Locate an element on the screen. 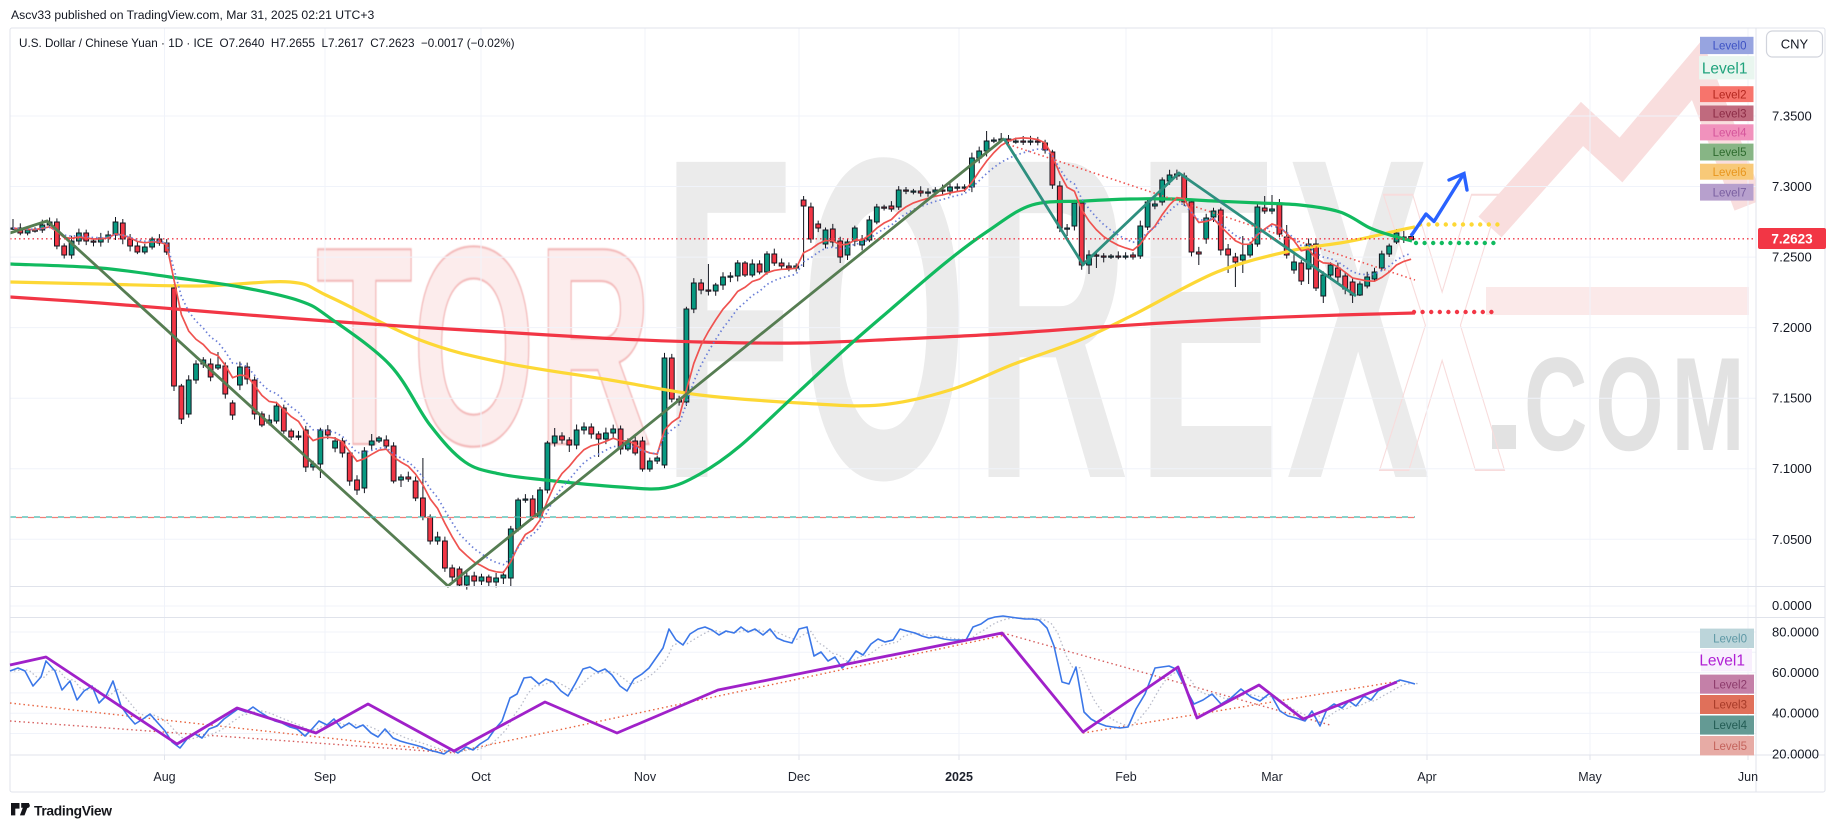  svg-text: 7.2000 is located at coordinates (1792, 327).